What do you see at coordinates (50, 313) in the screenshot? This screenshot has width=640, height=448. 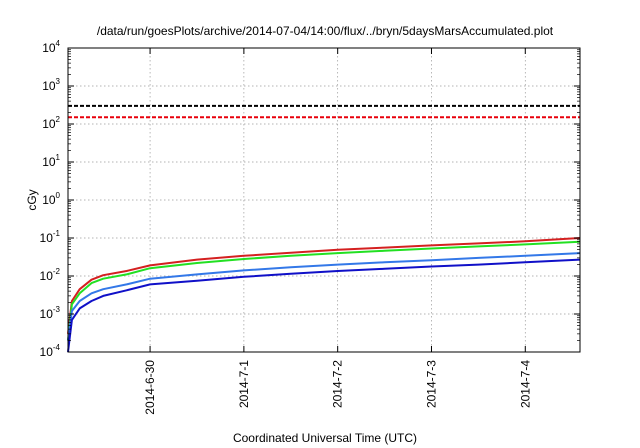 I see `y-tick-label: 10⁻³` at bounding box center [50, 313].